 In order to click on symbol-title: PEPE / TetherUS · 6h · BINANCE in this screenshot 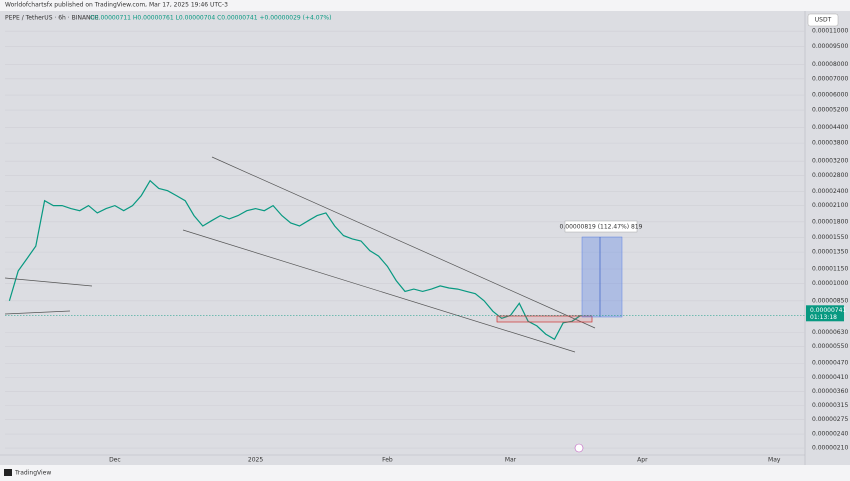, I will do `click(52, 18)`.